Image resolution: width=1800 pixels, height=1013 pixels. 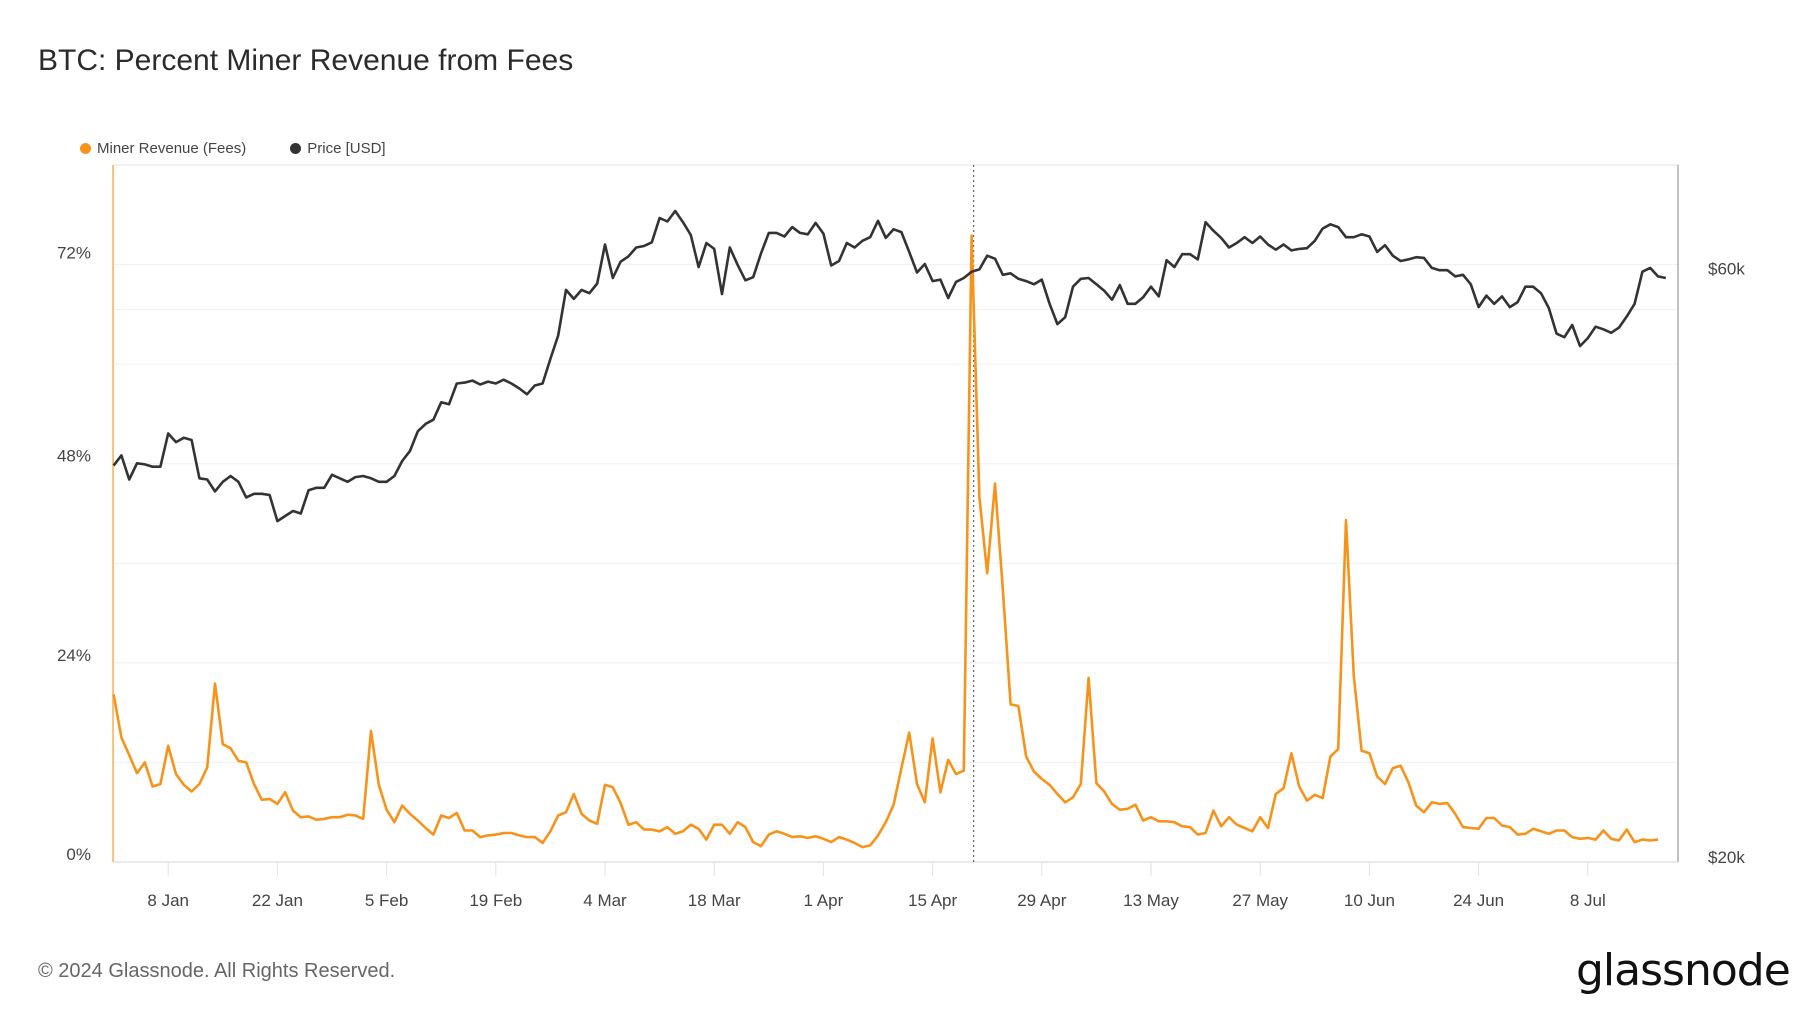 I want to click on legend: Miner Revenue (Fees) Price [USD], so click(x=233, y=148).